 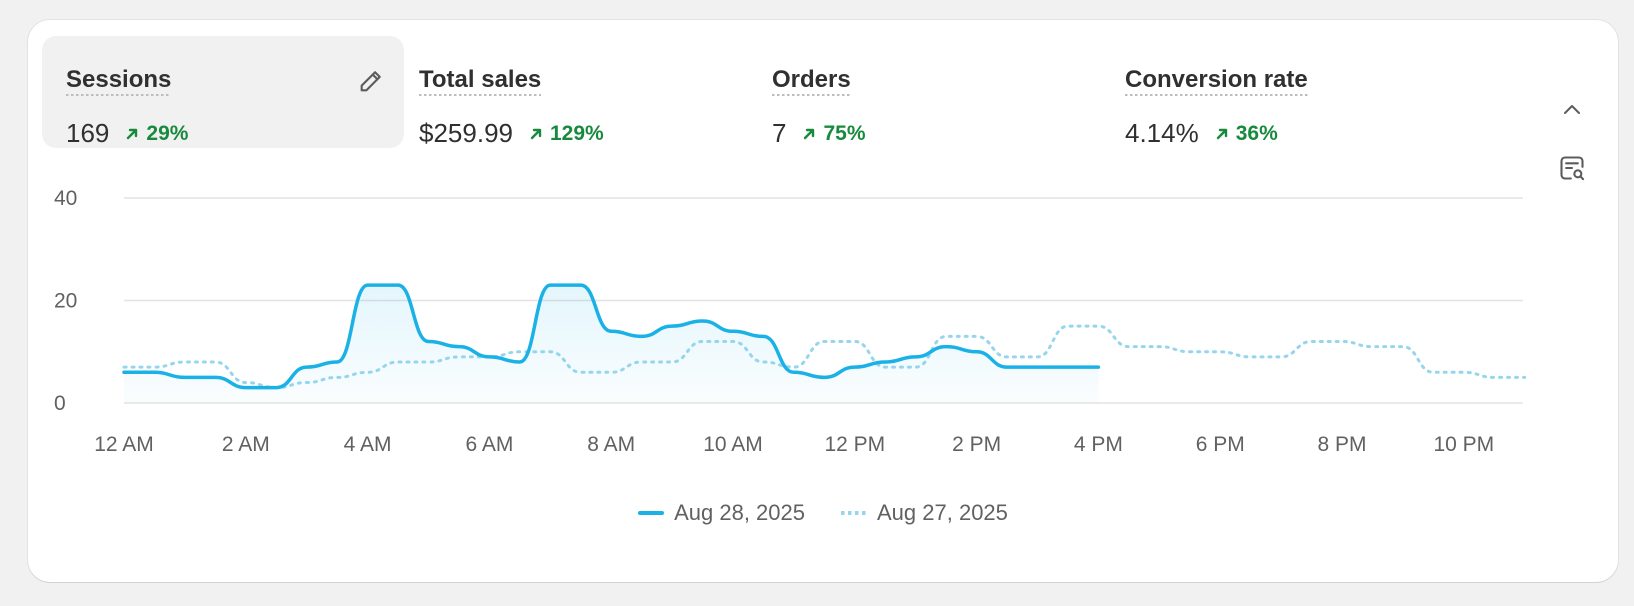 I want to click on metric-value: $259.99, so click(x=466, y=133).